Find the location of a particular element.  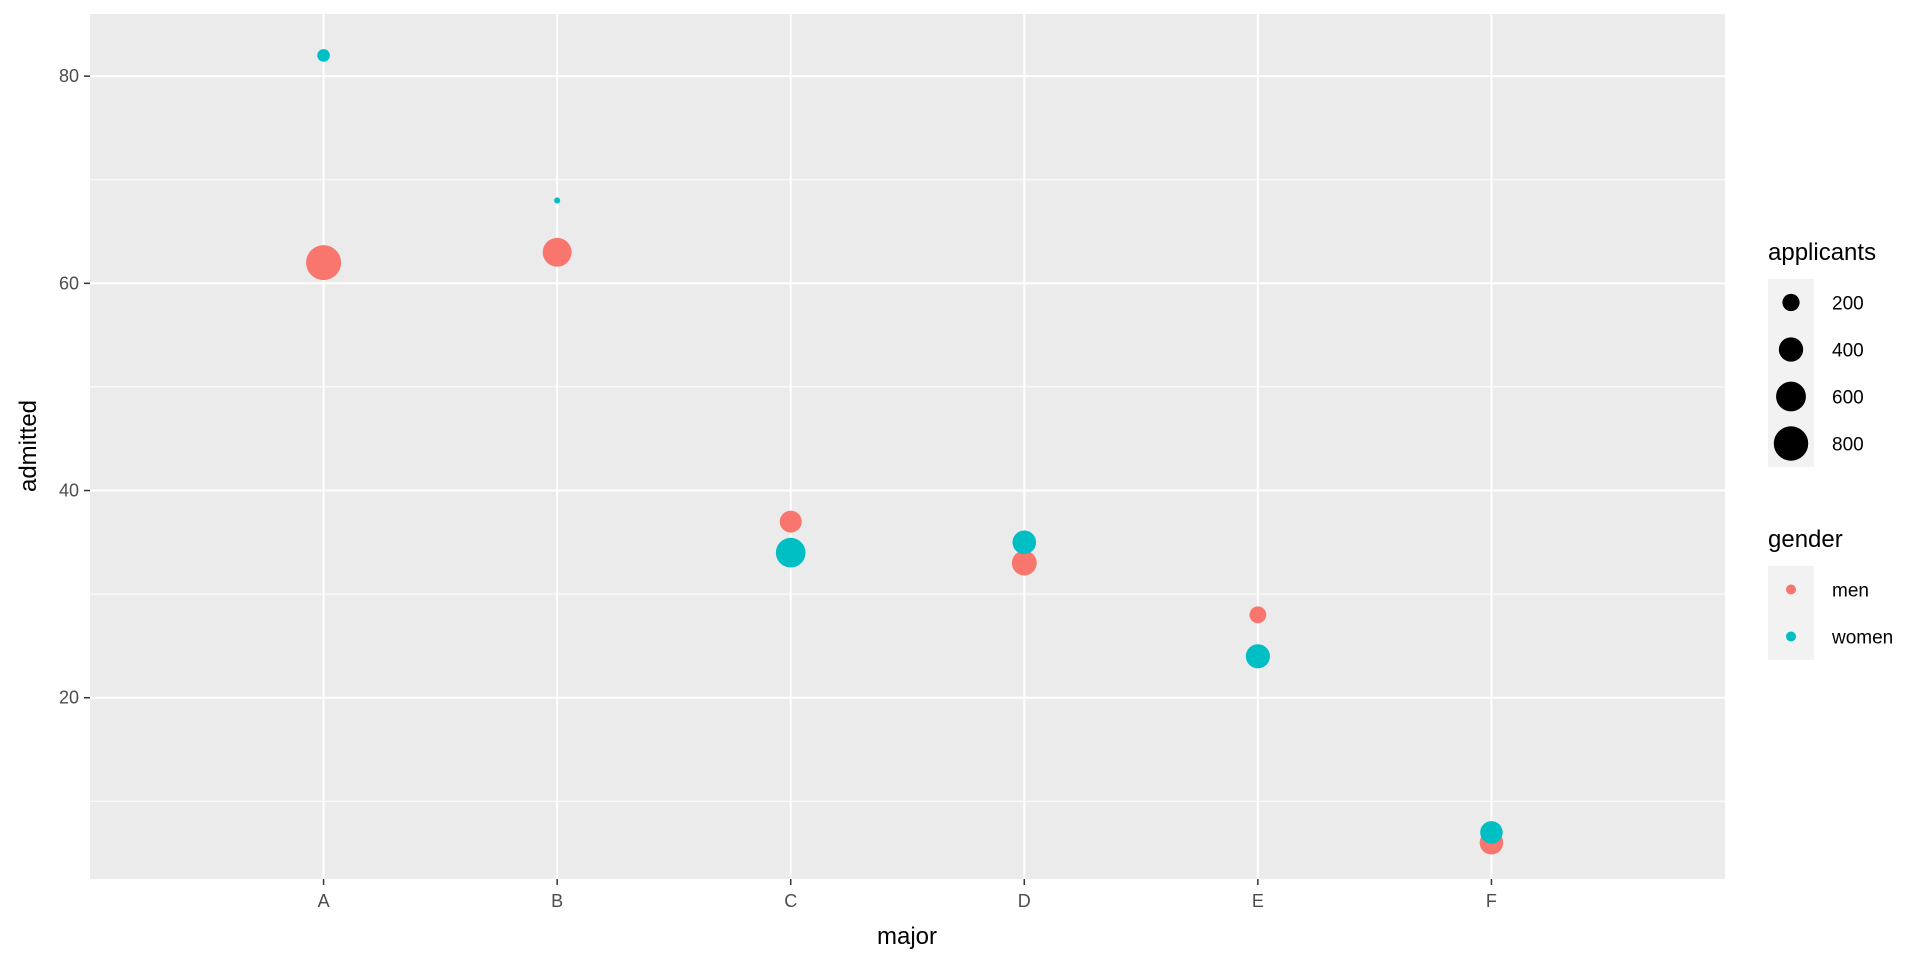

data-point-men-B is located at coordinates (557, 252).